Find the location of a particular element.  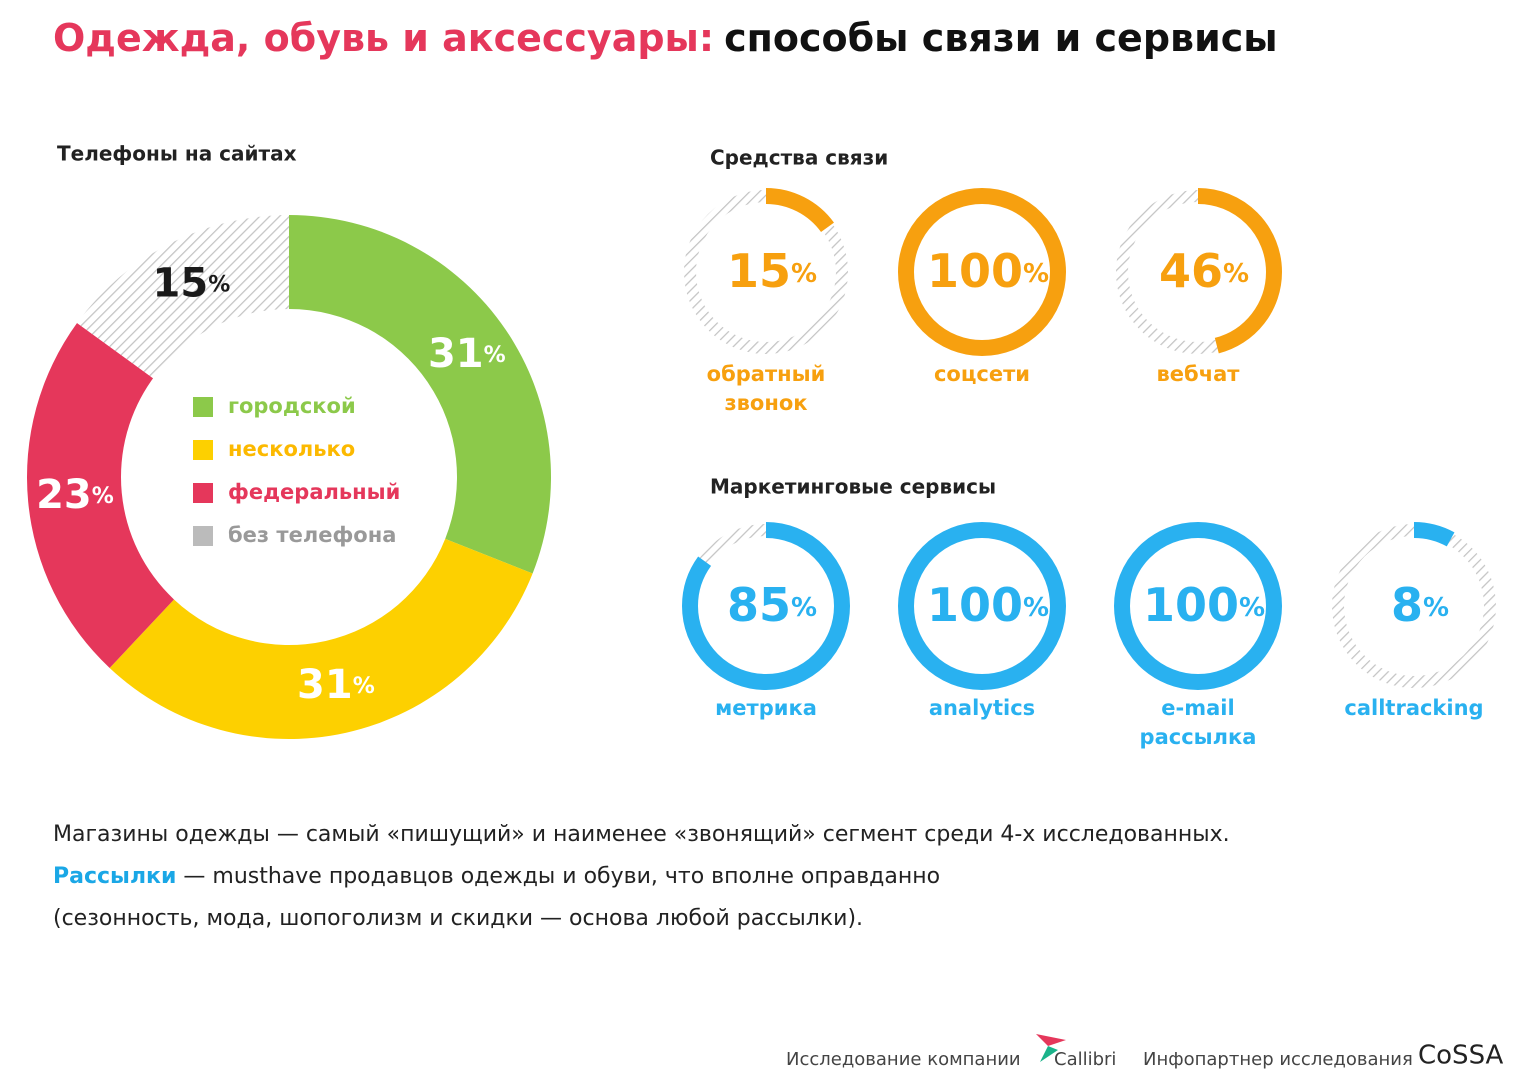

footer-text: Инфопартнер исследования is located at coordinates (1278, 1059).